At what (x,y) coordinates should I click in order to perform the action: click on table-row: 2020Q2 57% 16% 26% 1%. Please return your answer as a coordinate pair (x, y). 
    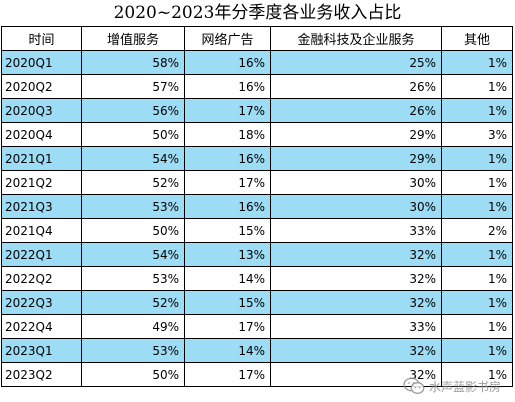
    Looking at the image, I should click on (257, 86).